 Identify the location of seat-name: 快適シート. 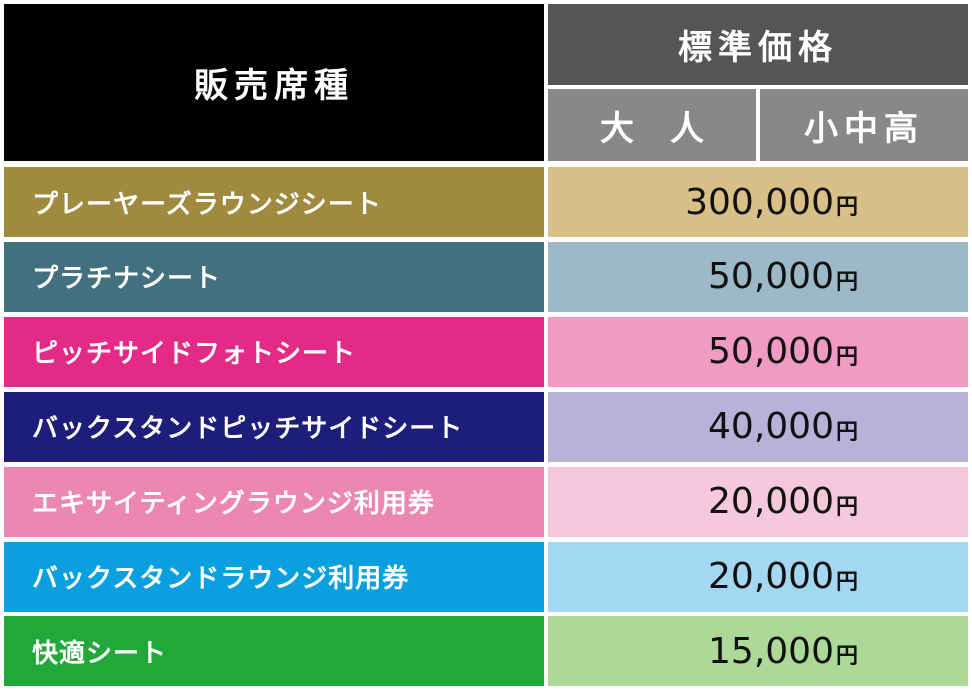
(274, 651).